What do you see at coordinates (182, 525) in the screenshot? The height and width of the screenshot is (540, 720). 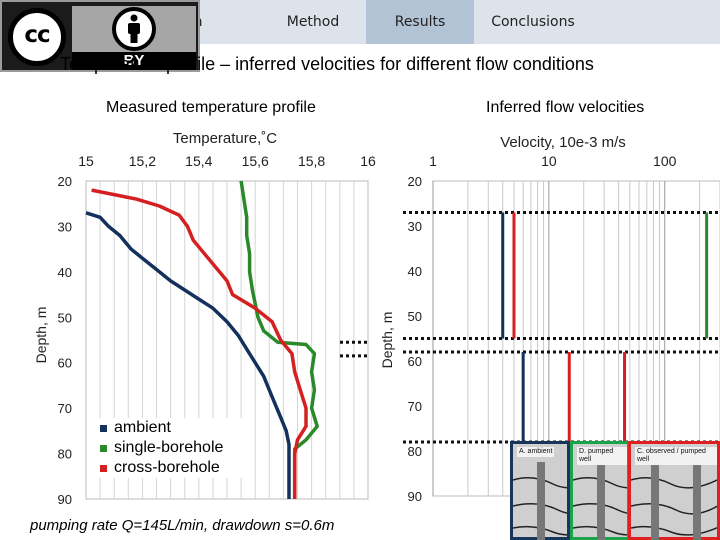 I see `pumping-caption: pumping rate Q=145L/min, drawdown s=0.6m` at bounding box center [182, 525].